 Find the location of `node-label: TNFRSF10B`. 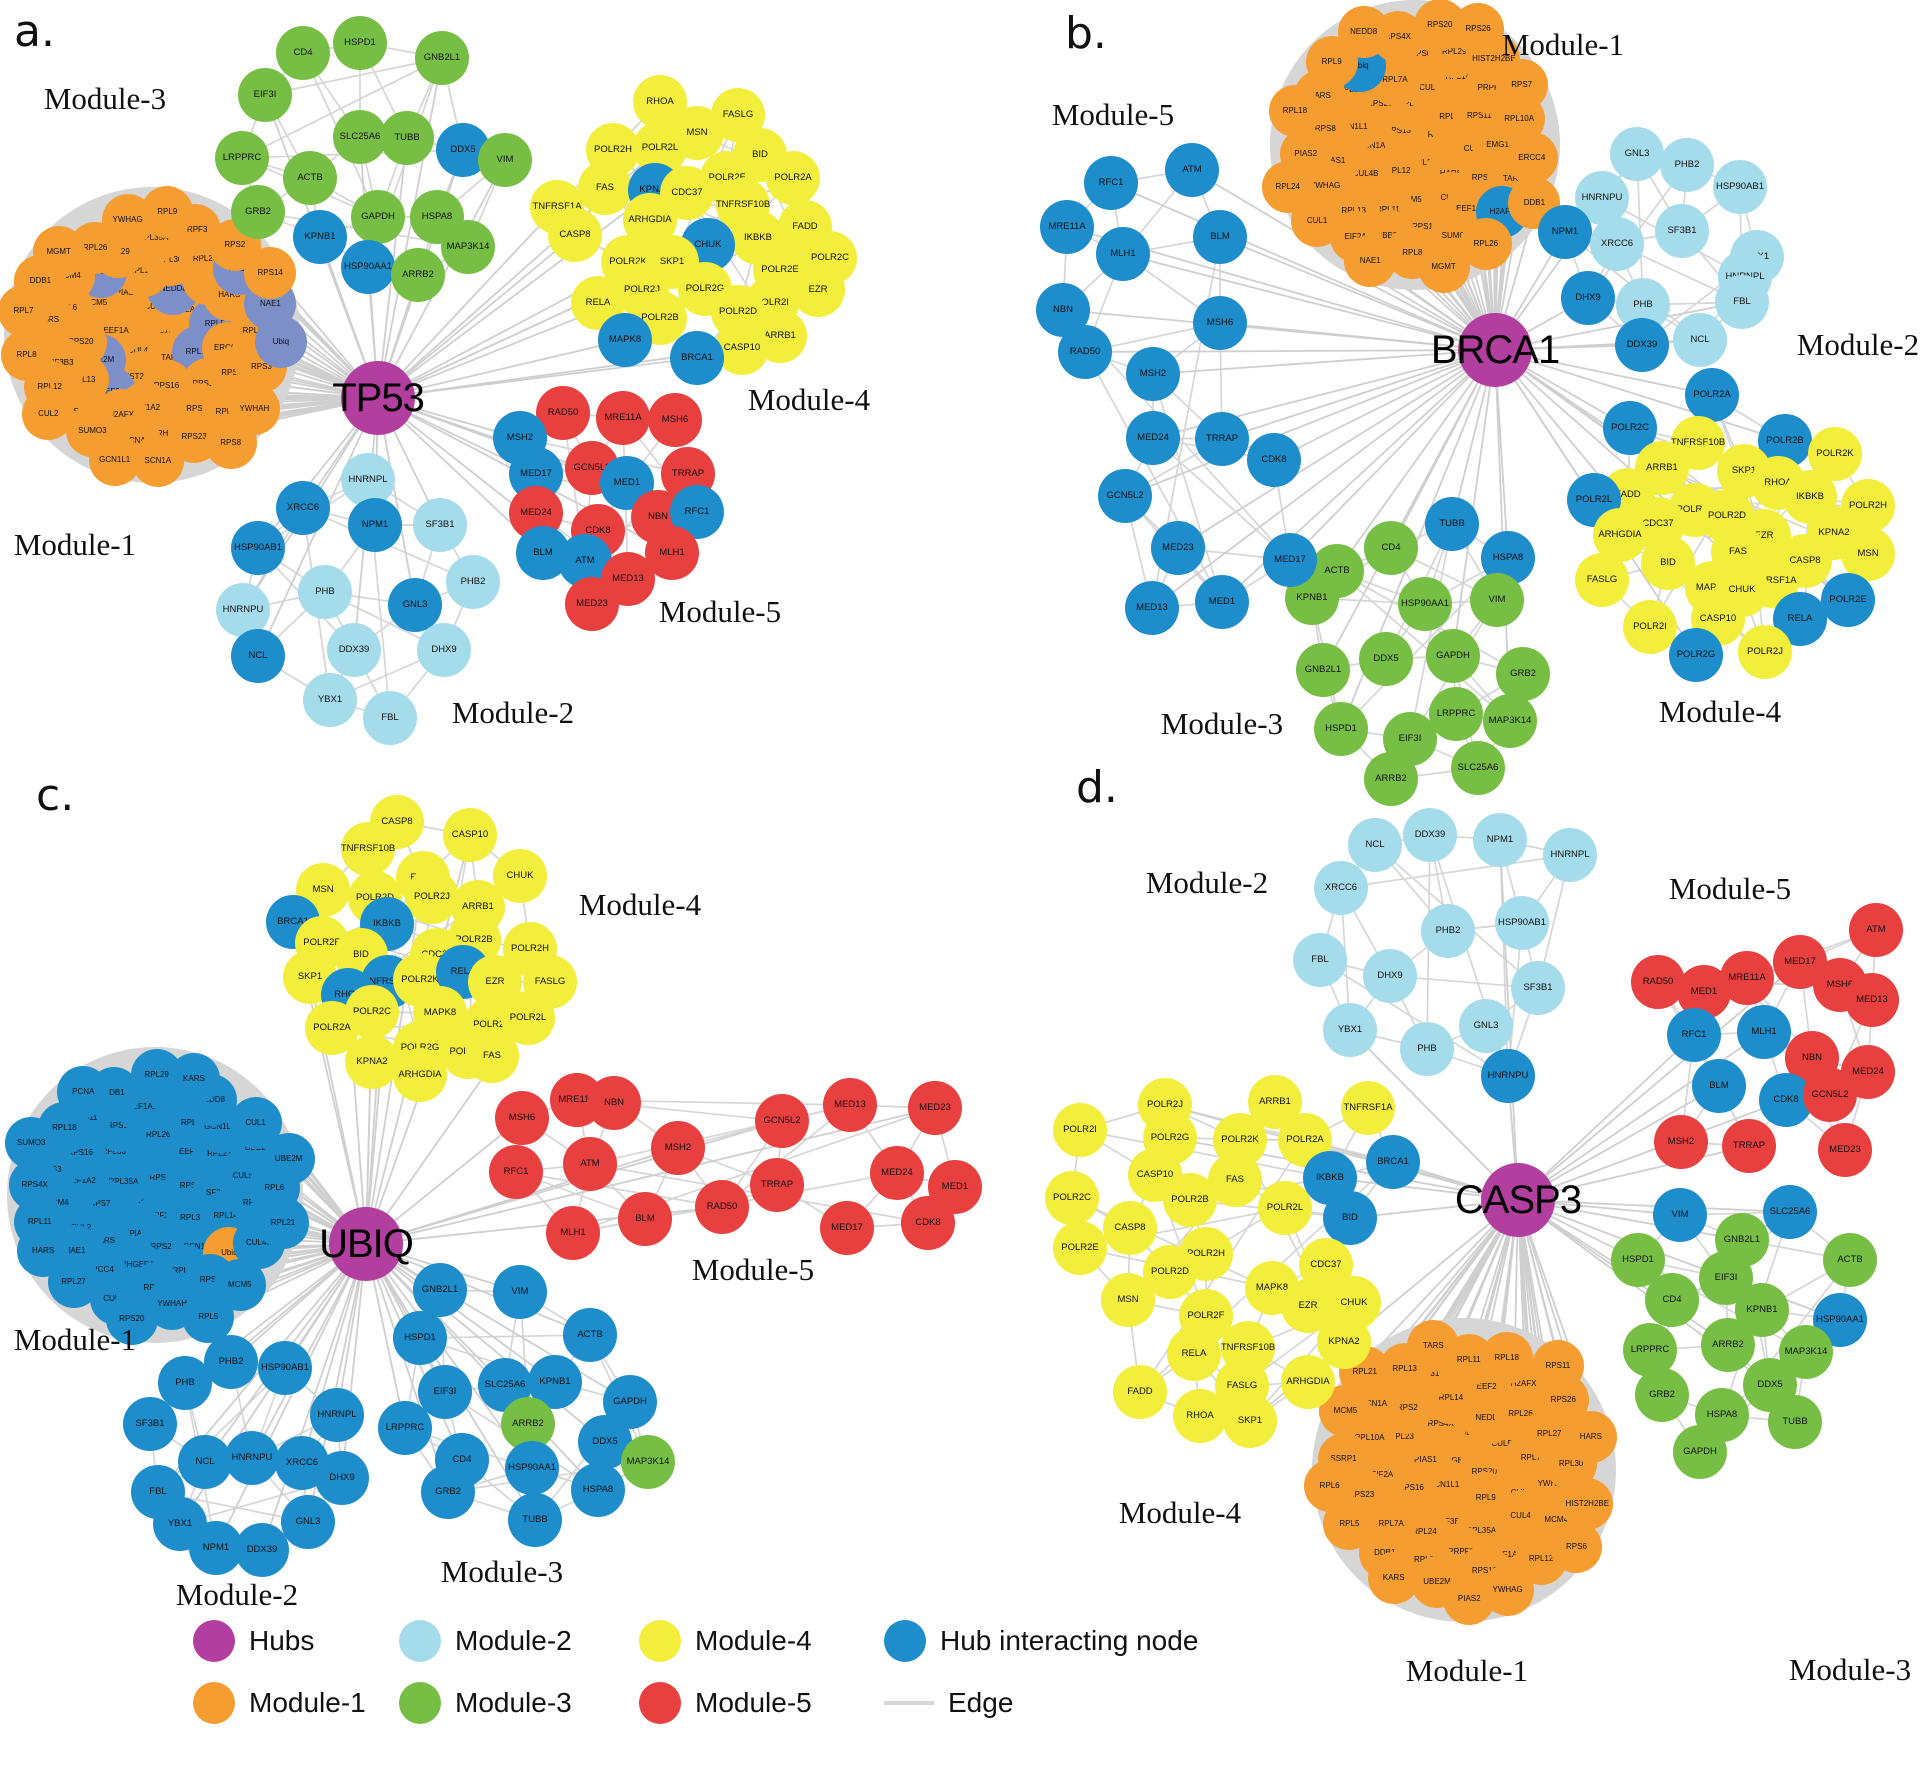

node-label: TNFRSF10B is located at coordinates (1698, 443).